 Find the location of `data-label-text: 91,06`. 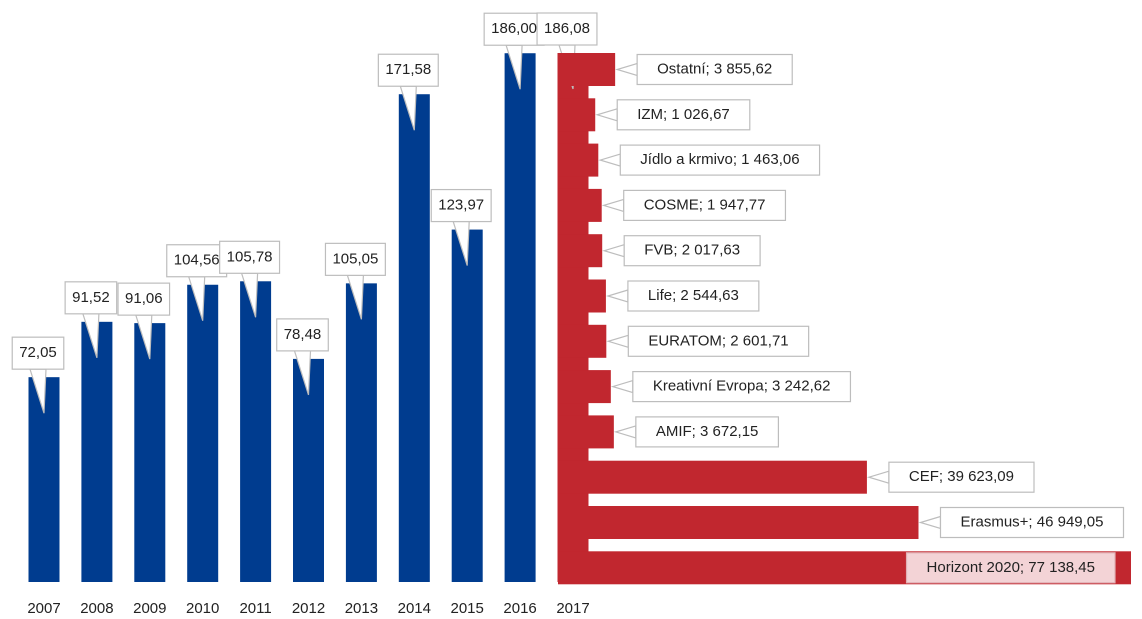

data-label-text: 91,06 is located at coordinates (144, 298).